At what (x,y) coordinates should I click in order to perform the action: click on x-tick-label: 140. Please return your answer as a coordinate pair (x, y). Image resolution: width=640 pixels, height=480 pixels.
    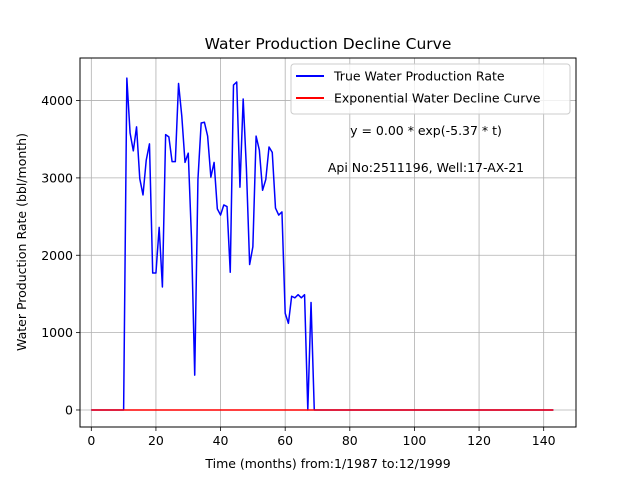
    Looking at the image, I should click on (544, 440).